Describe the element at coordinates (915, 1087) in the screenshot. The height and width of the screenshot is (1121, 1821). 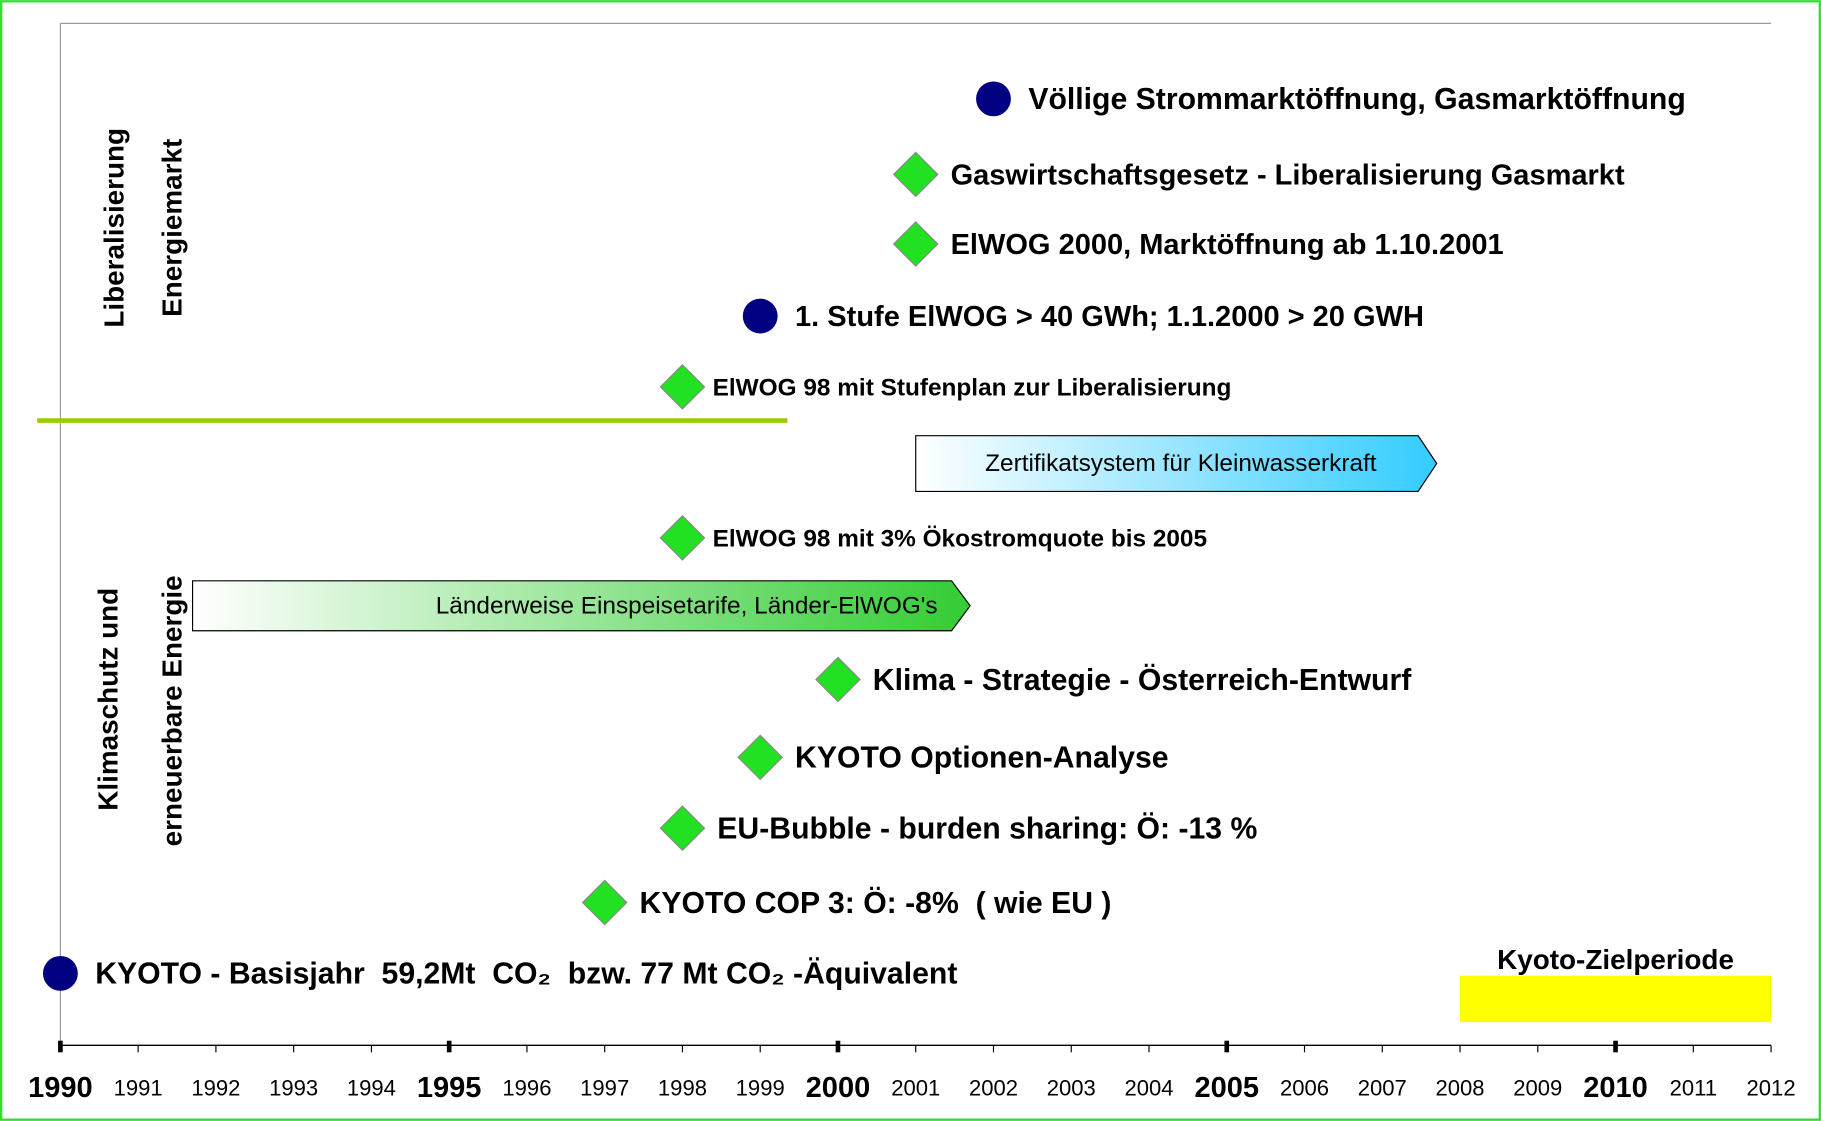
I see `x-tick-label: 2001` at that location.